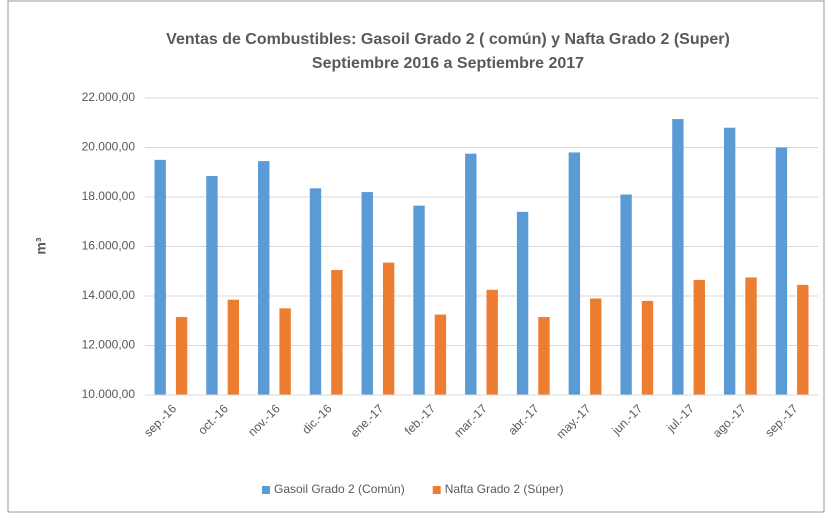 The image size is (834, 513). I want to click on y-tick-label: 22.000,00, so click(109, 97).